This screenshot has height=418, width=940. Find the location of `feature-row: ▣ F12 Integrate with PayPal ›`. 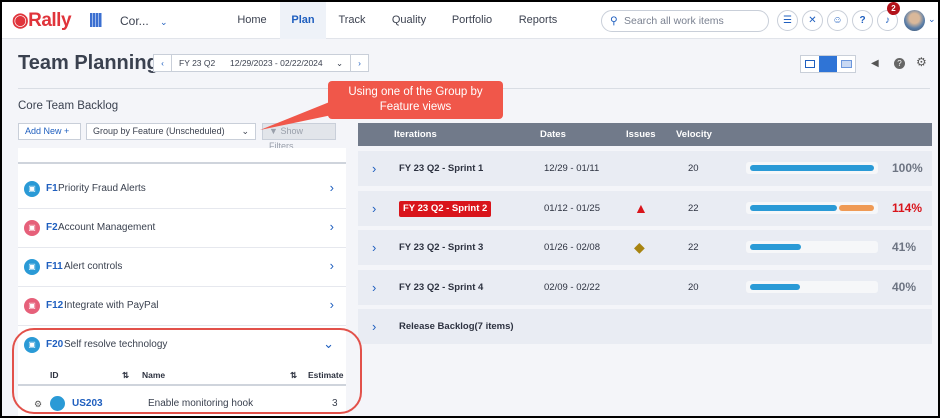

feature-row: ▣ F12 Integrate with PayPal › is located at coordinates (182, 306).